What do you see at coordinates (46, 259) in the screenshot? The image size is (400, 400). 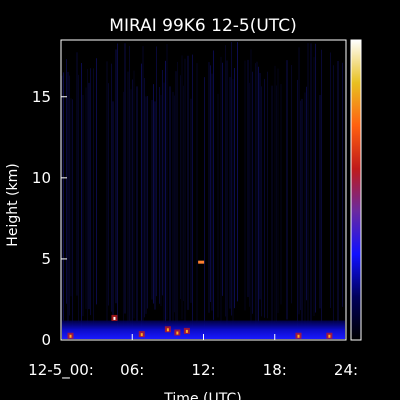 I see `y-tick-label: 5` at bounding box center [46, 259].